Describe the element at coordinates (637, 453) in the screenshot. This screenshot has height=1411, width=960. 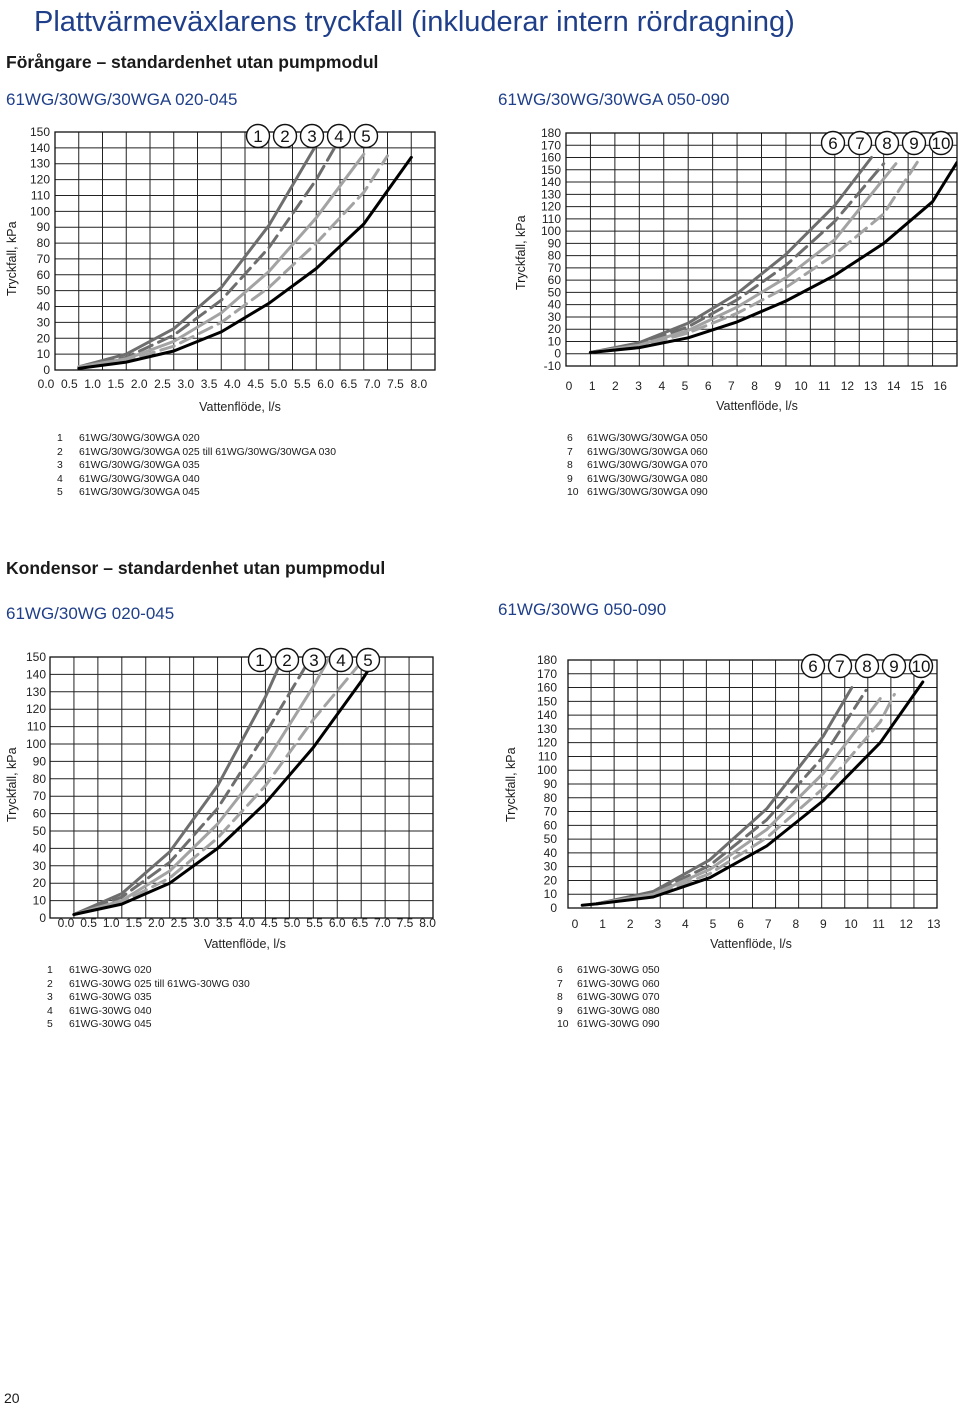
I see `legend-item: 7 61WG/30WG/30WGA 060` at that location.